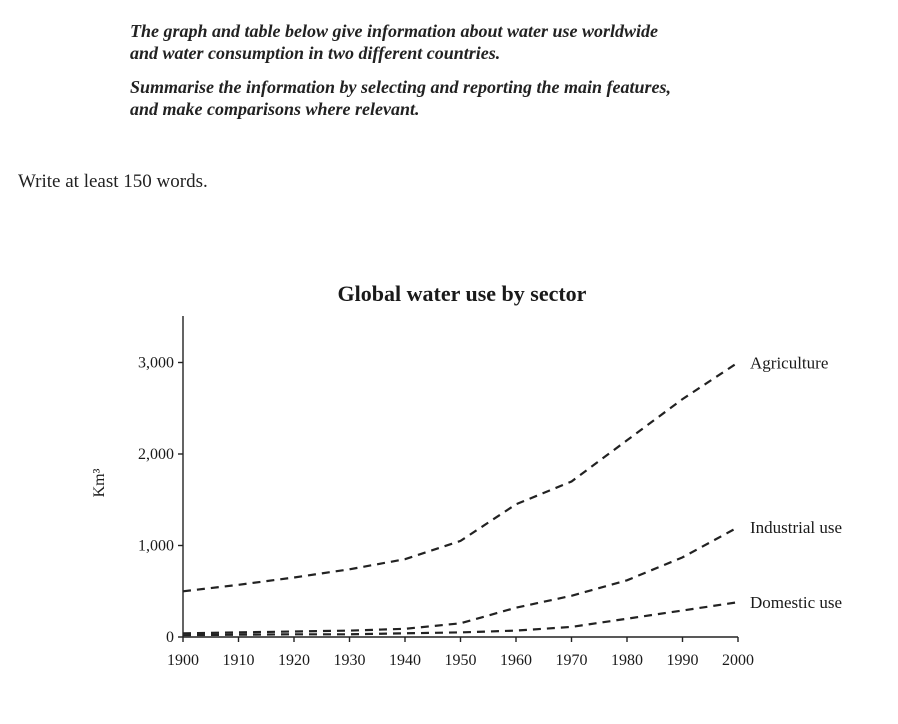 The image size is (898, 724). What do you see at coordinates (113, 181) in the screenshot?
I see `word-count-instruction: Write at least 150 words.` at bounding box center [113, 181].